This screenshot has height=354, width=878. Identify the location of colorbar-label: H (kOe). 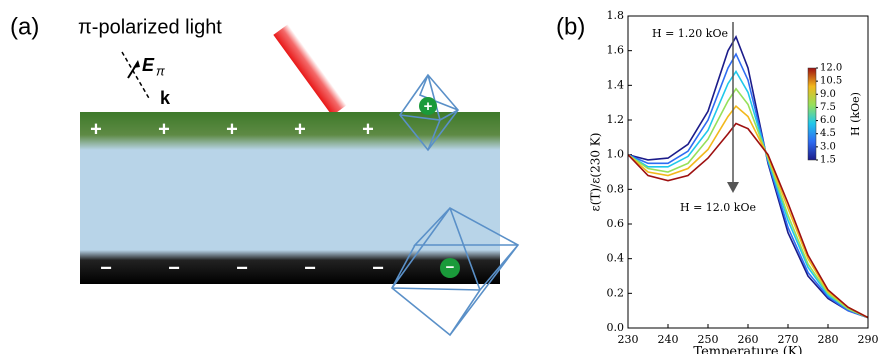
(855, 114).